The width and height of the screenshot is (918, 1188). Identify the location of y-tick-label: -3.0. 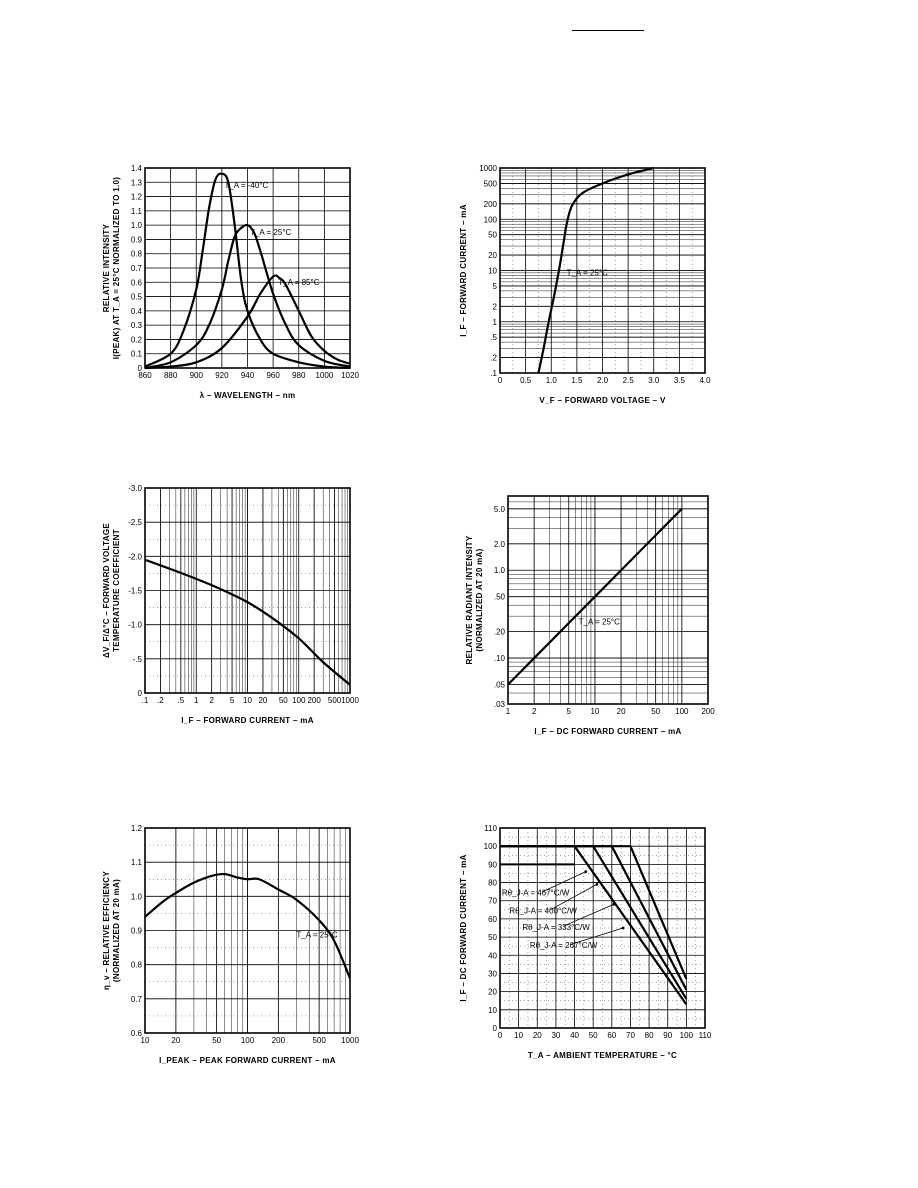
(135, 488).